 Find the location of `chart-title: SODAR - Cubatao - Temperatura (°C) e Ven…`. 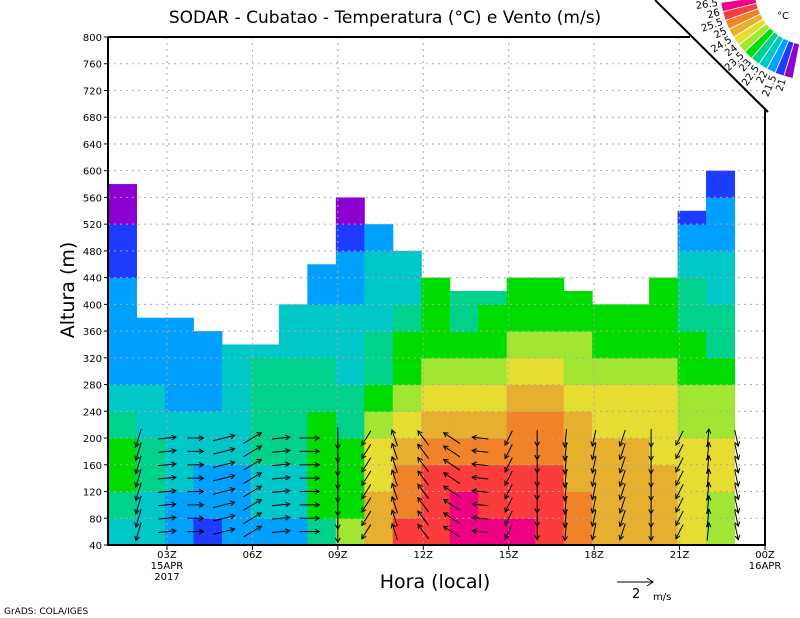

chart-title: SODAR - Cubatao - Temperatura (°C) e Ven… is located at coordinates (385, 18).